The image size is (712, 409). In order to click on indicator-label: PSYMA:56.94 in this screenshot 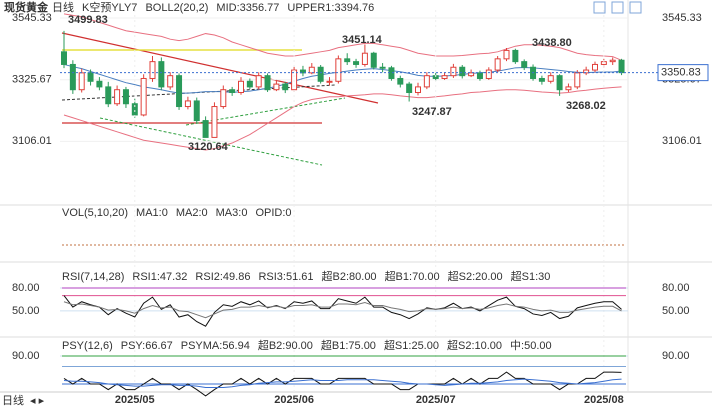, I will do `click(215, 346)`.